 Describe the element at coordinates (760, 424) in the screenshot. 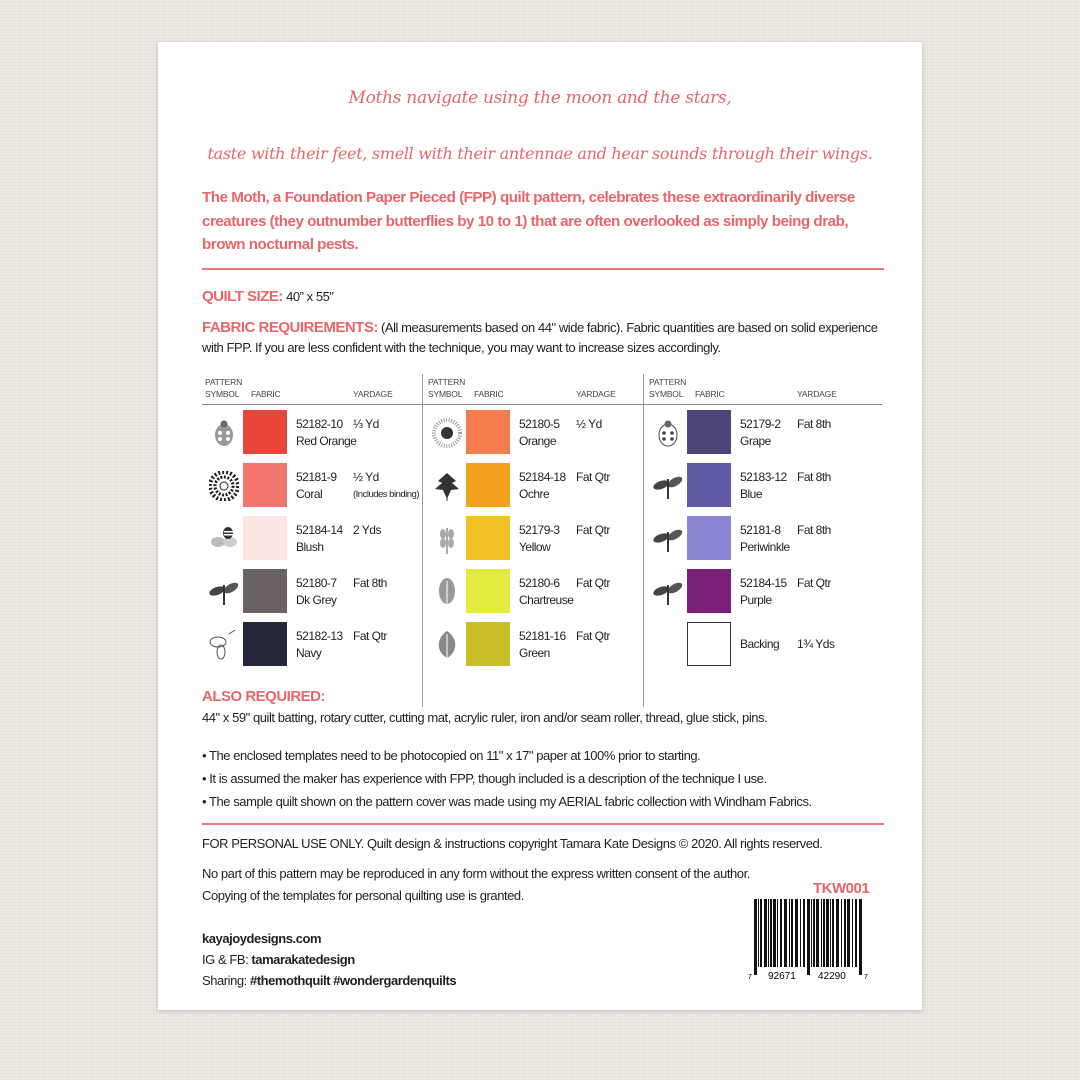

I see `fabric-code: 52179-2` at that location.